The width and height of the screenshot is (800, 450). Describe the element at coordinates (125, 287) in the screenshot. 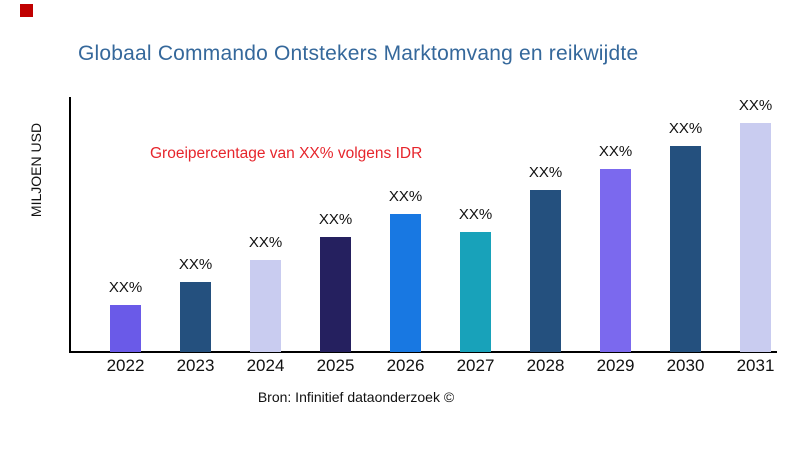

I see `bar-value-label-2022: XX%` at that location.